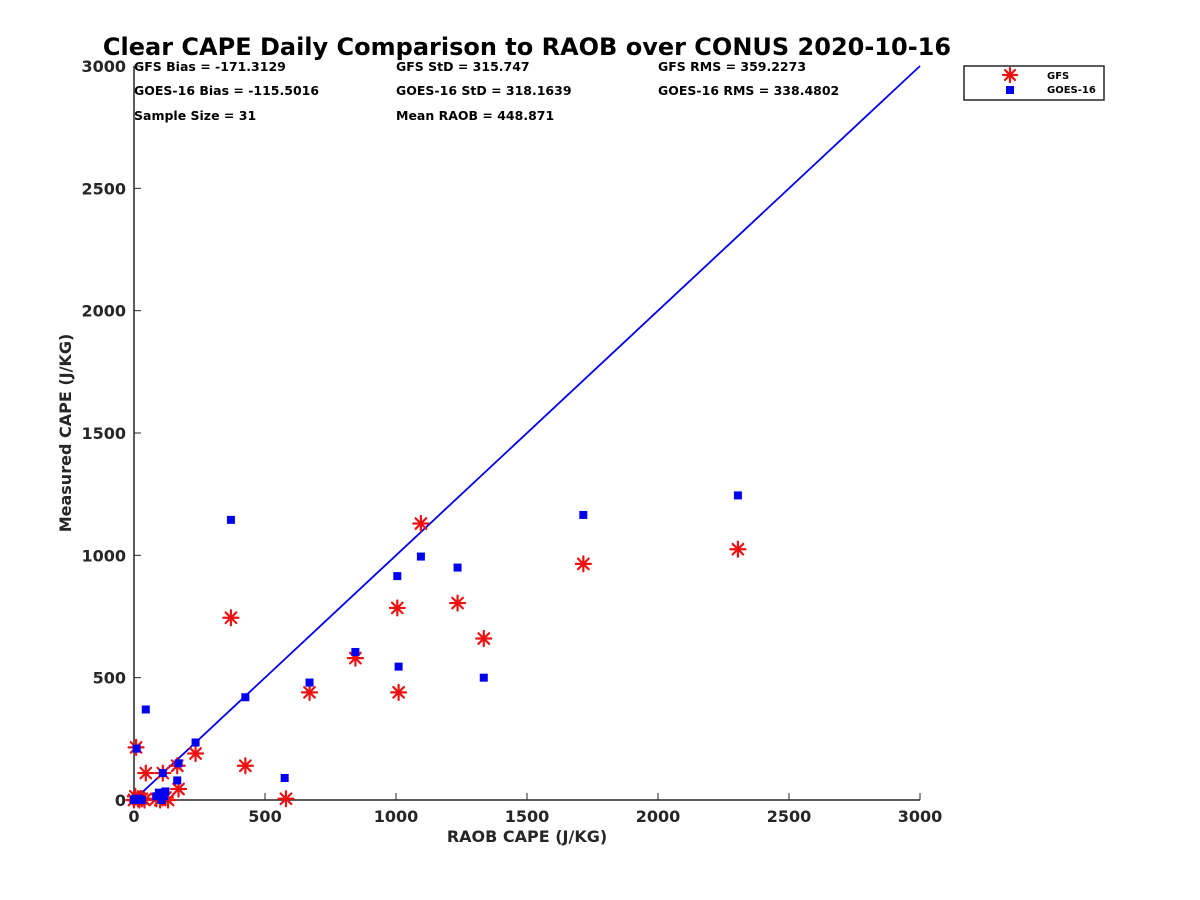 This screenshot has height=900, width=1200. Describe the element at coordinates (463, 66) in the screenshot. I see `stat-gfs-std: GFS StD = 315.747` at that location.